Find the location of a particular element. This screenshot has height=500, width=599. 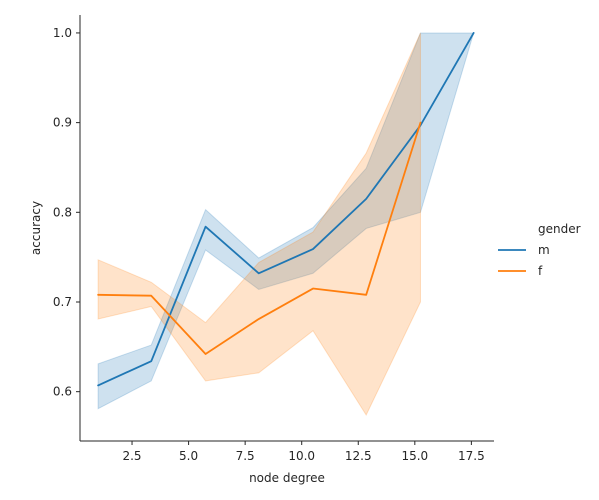

y-tick-label: 1.0 is located at coordinates (62, 33).